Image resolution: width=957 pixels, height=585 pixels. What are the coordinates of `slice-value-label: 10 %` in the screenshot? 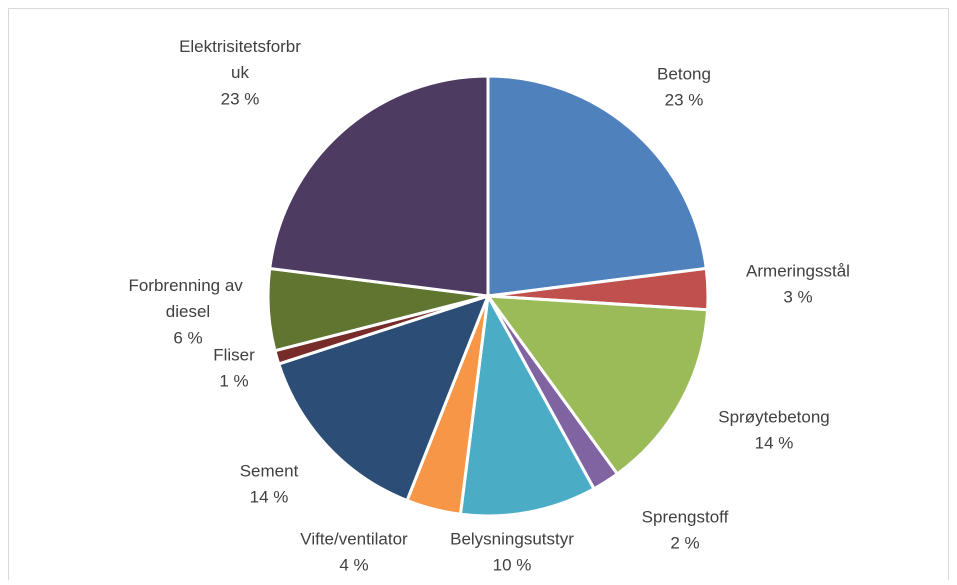 It's located at (512, 564).